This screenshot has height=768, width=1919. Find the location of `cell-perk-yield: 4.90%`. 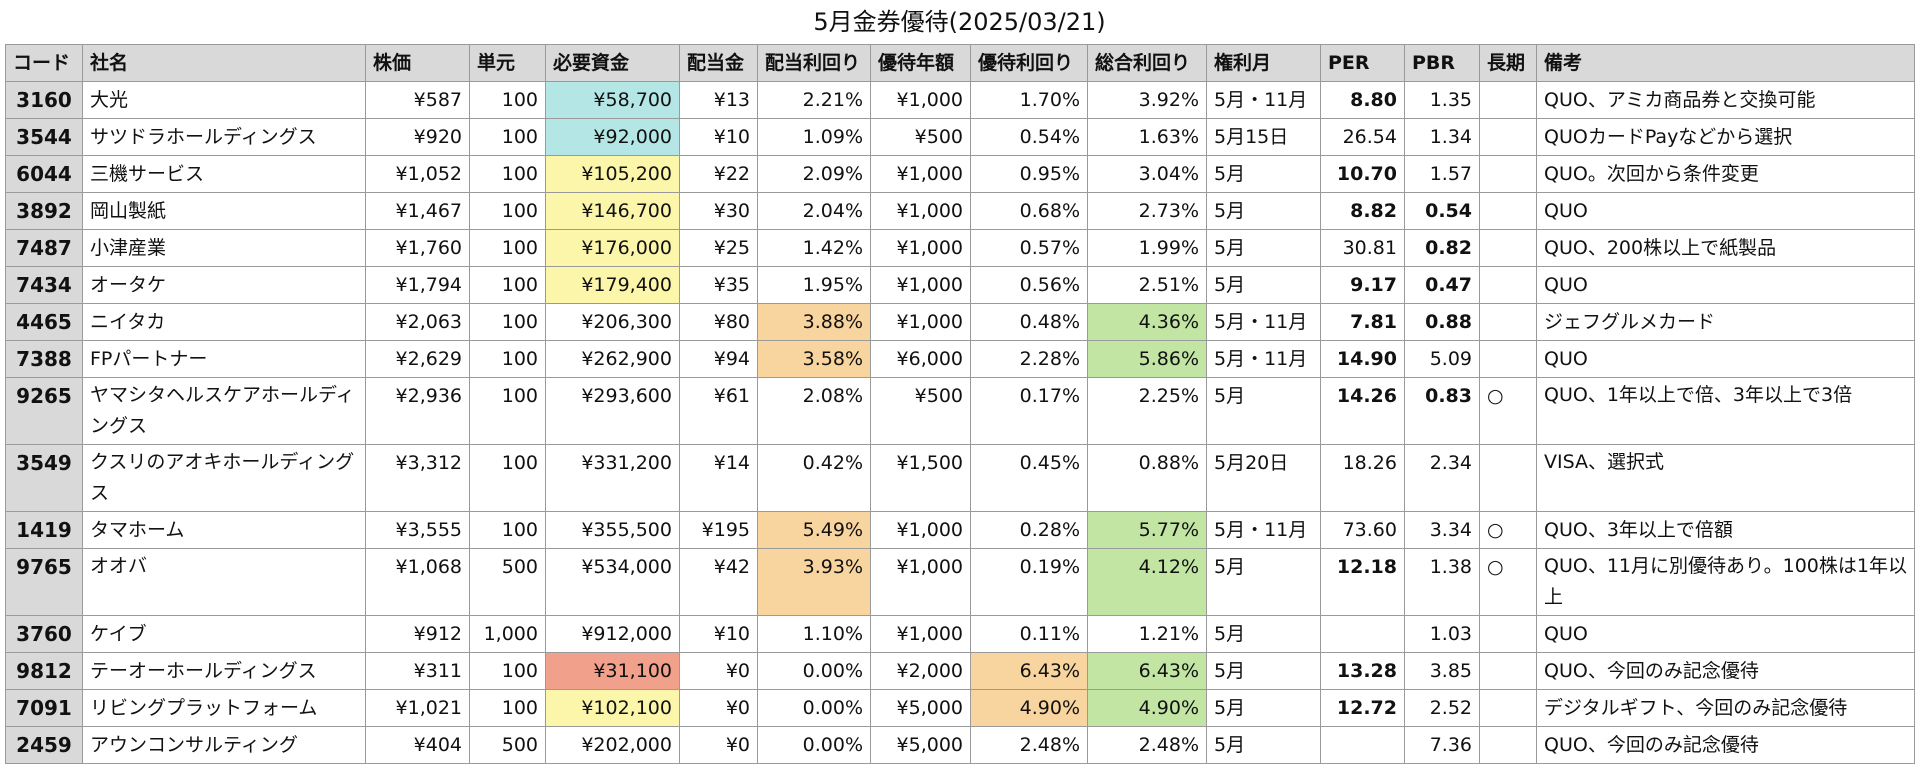

cell-perk-yield: 4.90% is located at coordinates (1029, 708).